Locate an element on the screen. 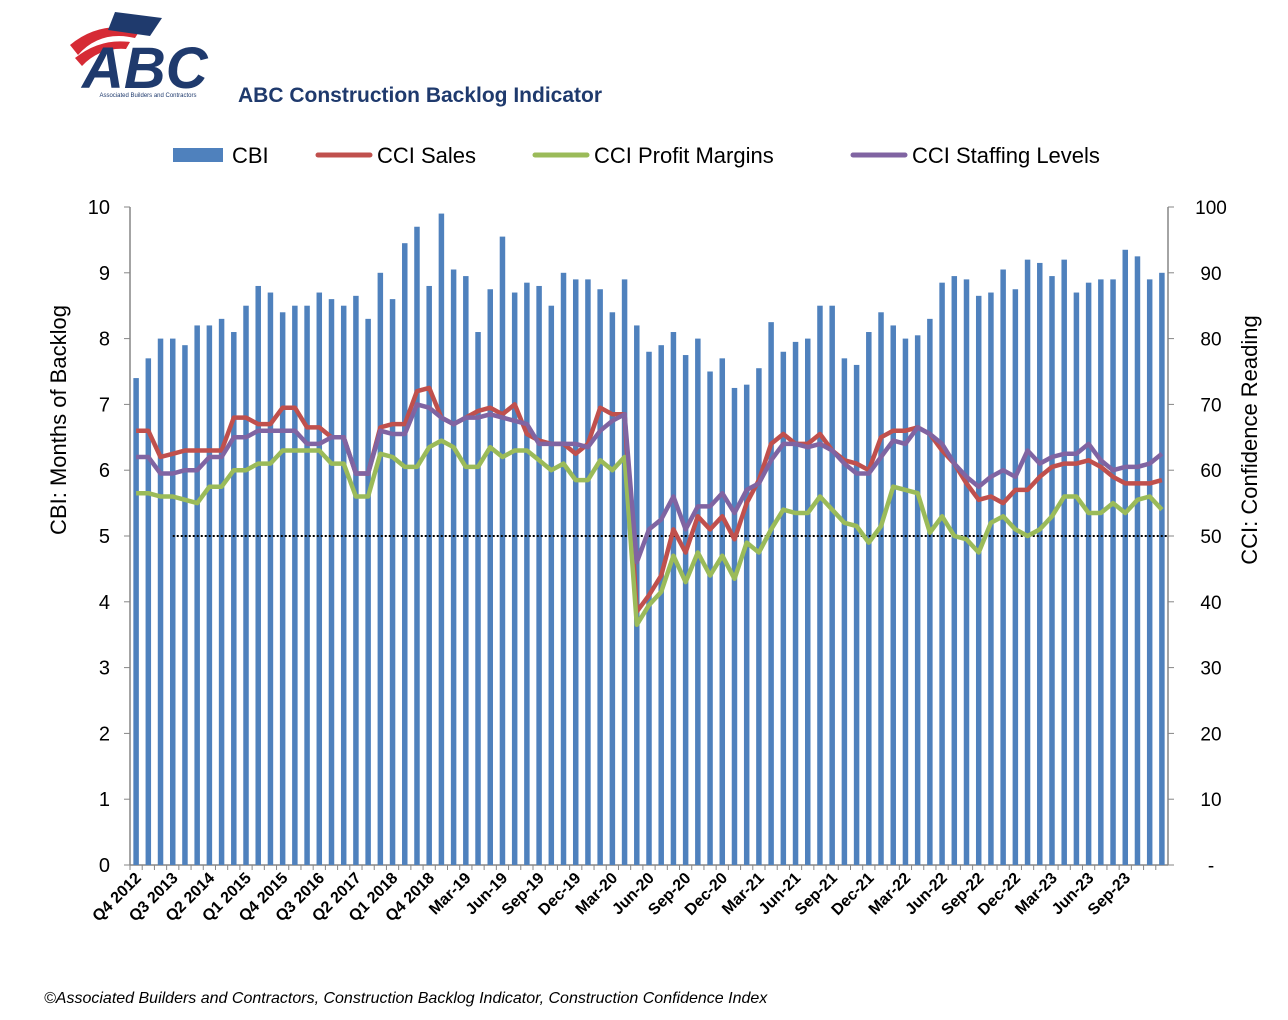 This screenshot has height=1020, width=1288. y-tick-label: 1 is located at coordinates (104, 800).